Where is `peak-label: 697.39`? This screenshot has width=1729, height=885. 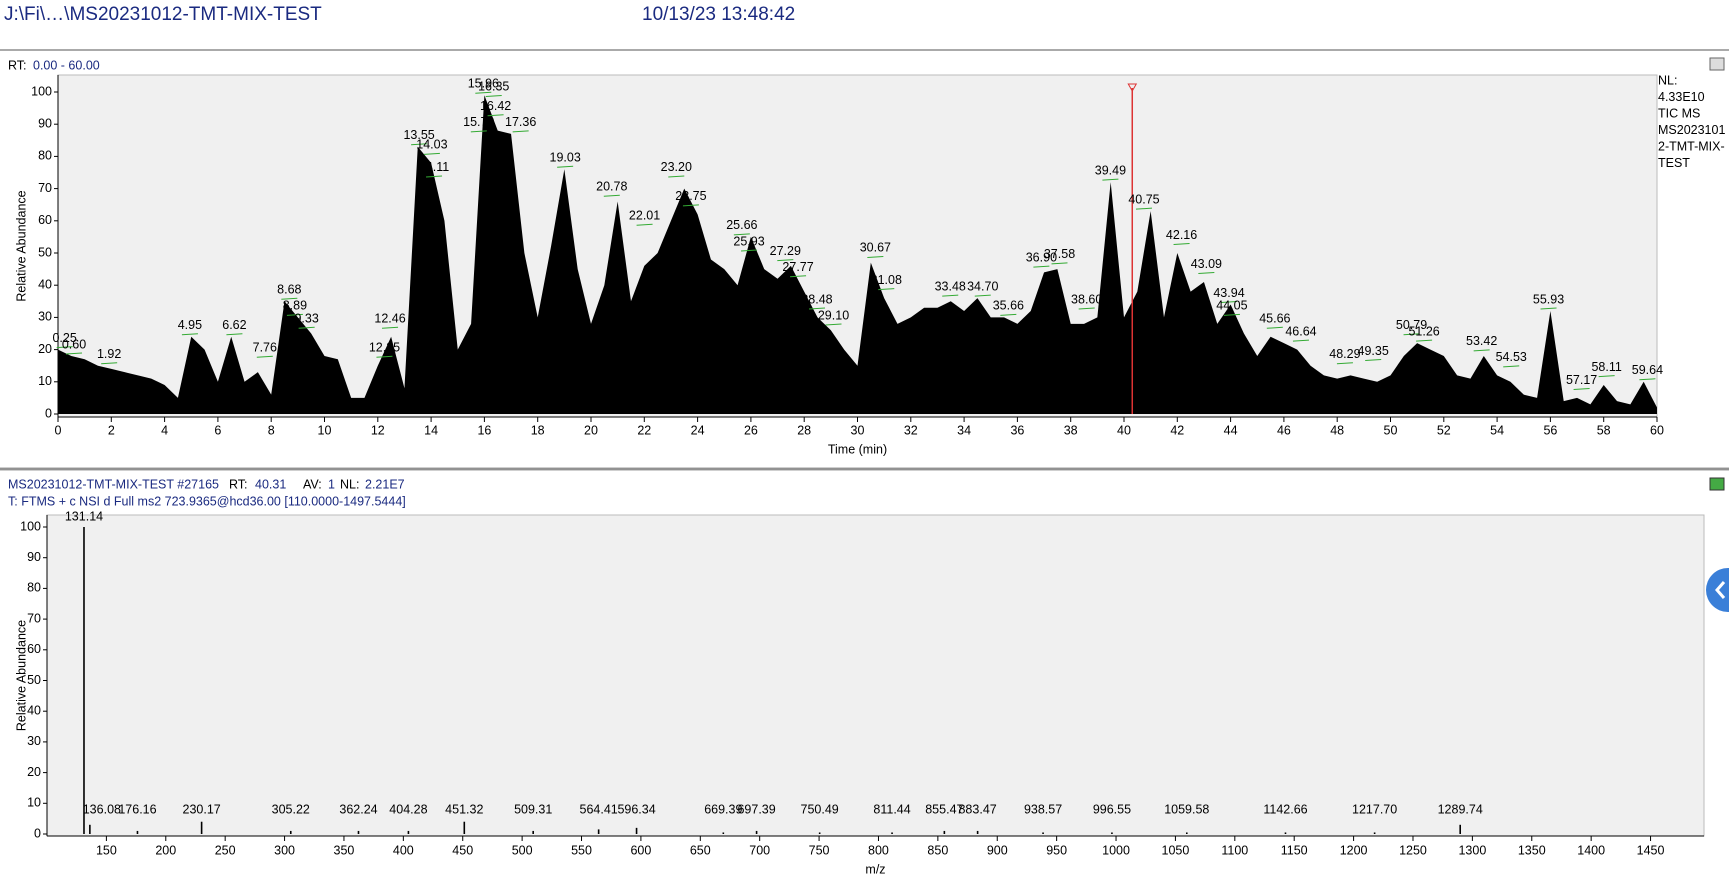
peak-label: 697.39 is located at coordinates (756, 809).